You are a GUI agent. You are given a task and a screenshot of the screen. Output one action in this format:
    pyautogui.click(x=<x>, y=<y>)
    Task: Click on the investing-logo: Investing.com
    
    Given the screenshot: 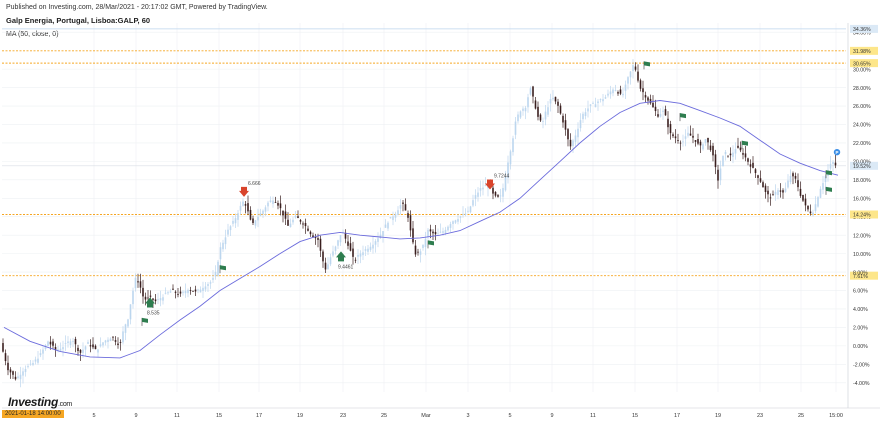 What is the action you would take?
    pyautogui.click(x=40, y=402)
    